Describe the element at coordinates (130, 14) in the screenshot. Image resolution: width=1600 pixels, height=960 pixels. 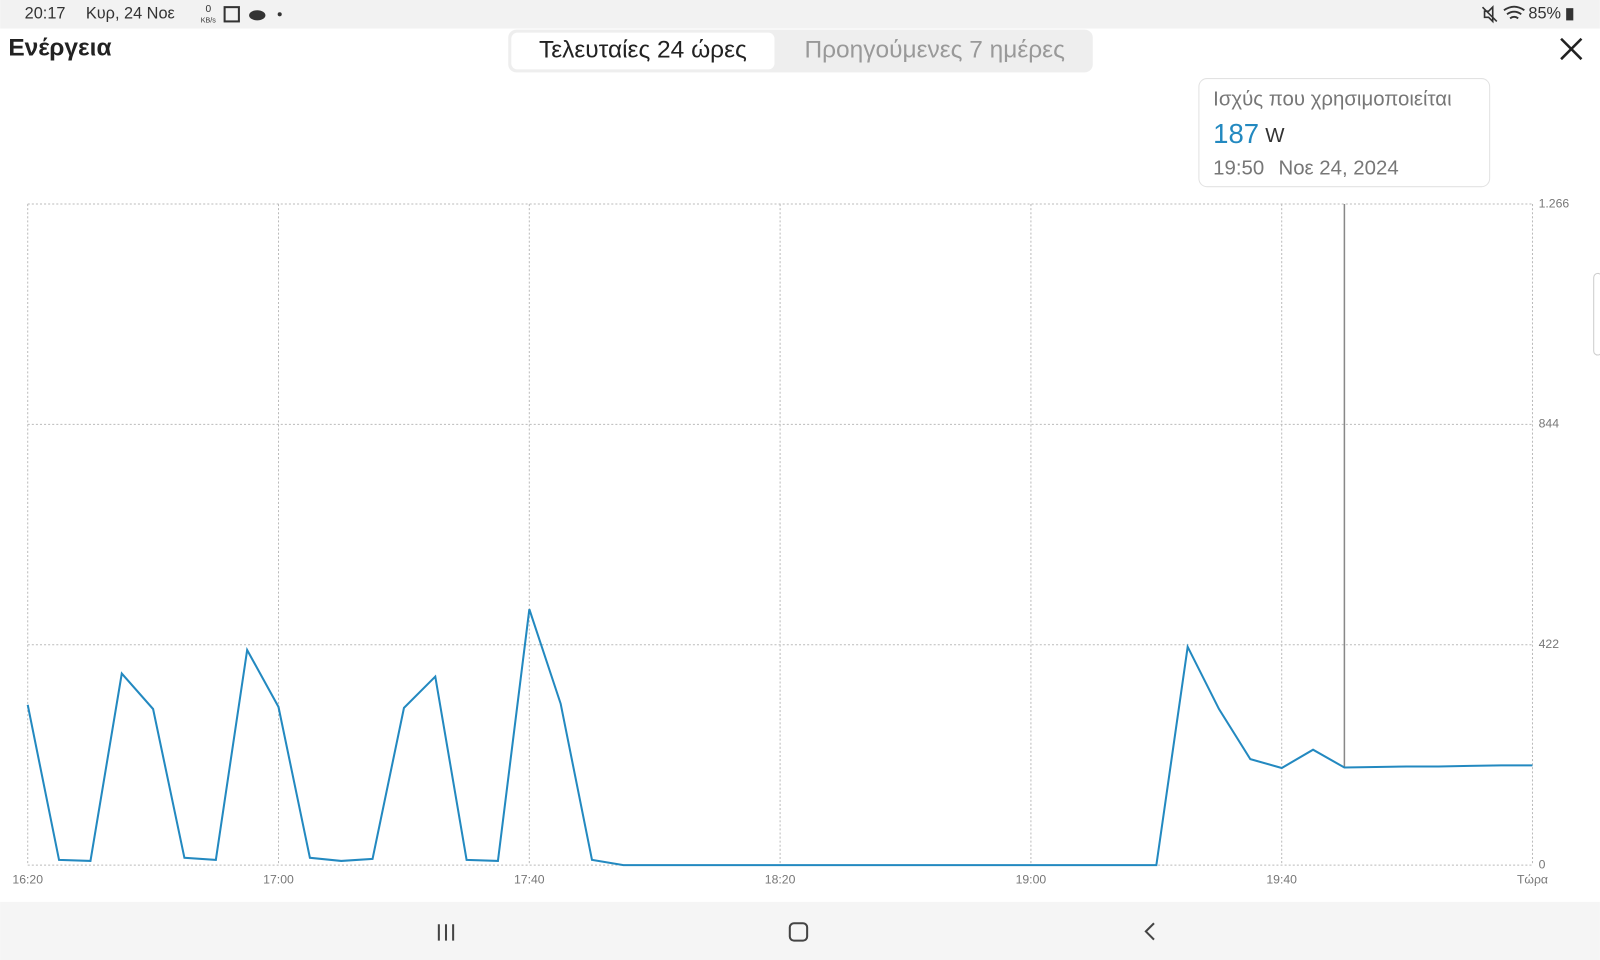
I see `status-date: Κυρ, 24 Νοε` at that location.